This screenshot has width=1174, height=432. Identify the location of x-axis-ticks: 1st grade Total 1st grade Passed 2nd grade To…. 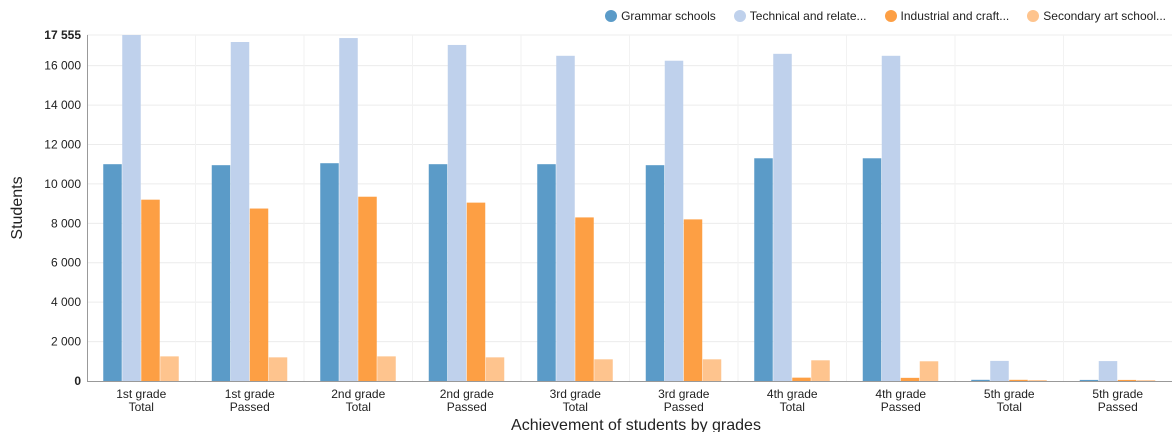
(629, 400).